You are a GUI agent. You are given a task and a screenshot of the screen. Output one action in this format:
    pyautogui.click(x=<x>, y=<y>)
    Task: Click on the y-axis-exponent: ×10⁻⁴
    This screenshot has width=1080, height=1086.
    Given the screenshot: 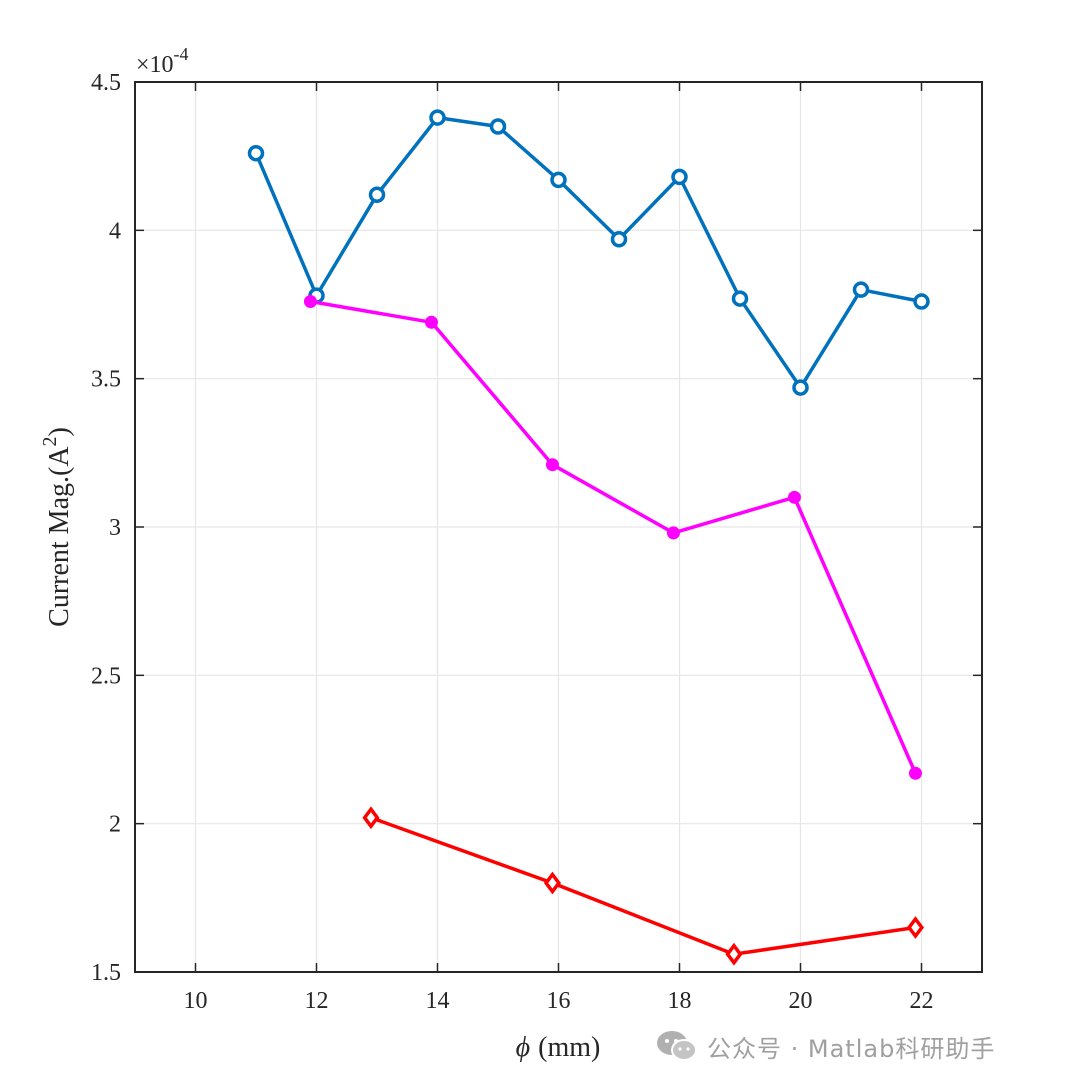 What is the action you would take?
    pyautogui.click(x=162, y=61)
    